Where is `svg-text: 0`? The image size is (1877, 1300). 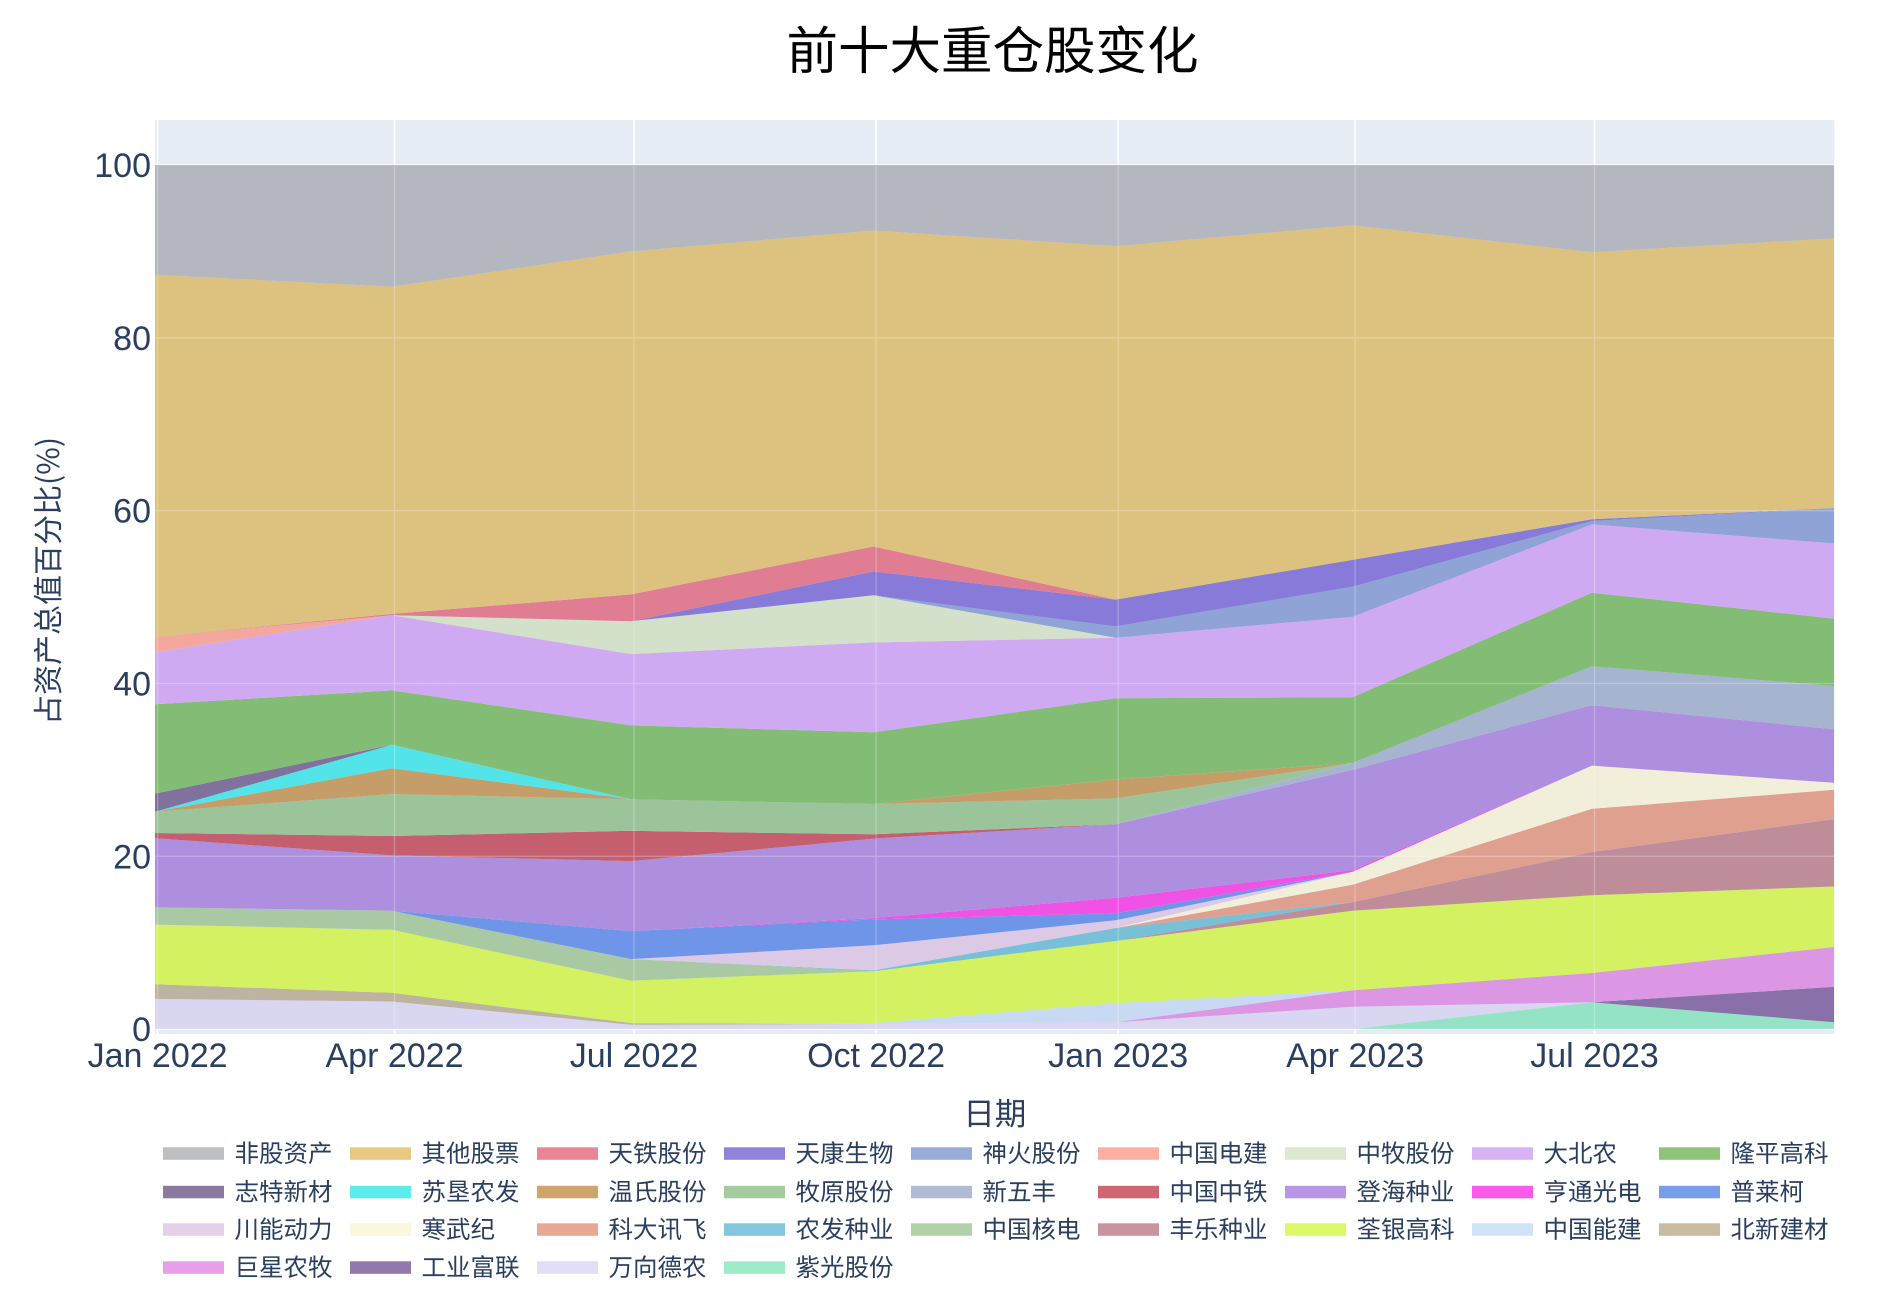
svg-text: 0 is located at coordinates (141, 1030).